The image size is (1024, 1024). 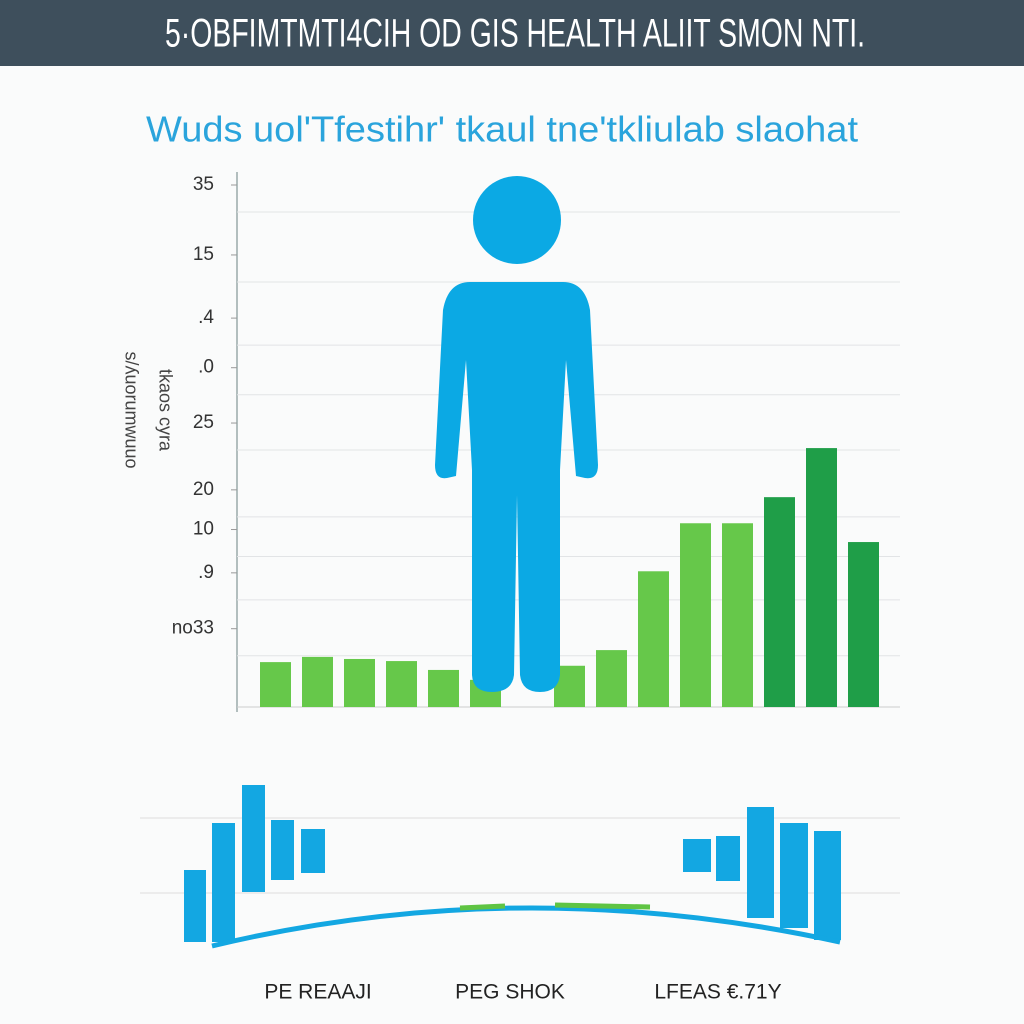 What do you see at coordinates (148, 409) in the screenshot?
I see `y-axis-title: s/ʎuorumwuuo tkaos cyra` at bounding box center [148, 409].